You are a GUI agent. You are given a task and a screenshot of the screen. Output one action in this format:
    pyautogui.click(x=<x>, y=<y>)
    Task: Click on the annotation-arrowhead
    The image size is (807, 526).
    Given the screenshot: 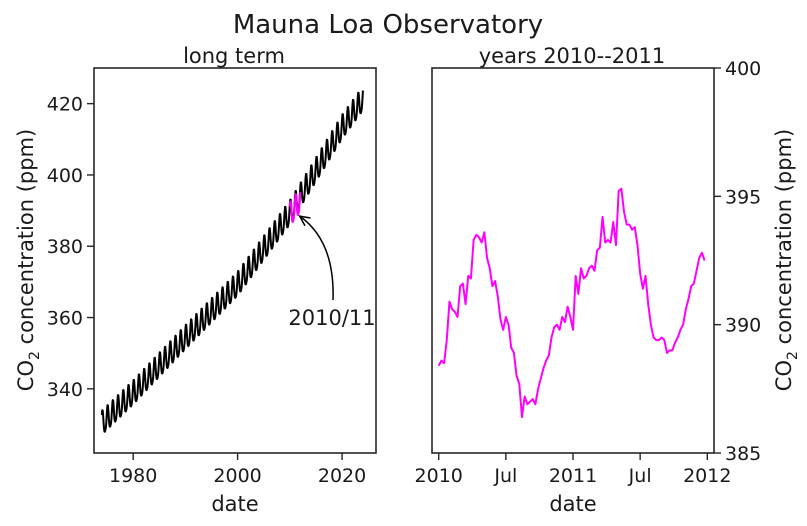 What is the action you would take?
    pyautogui.click(x=304, y=221)
    